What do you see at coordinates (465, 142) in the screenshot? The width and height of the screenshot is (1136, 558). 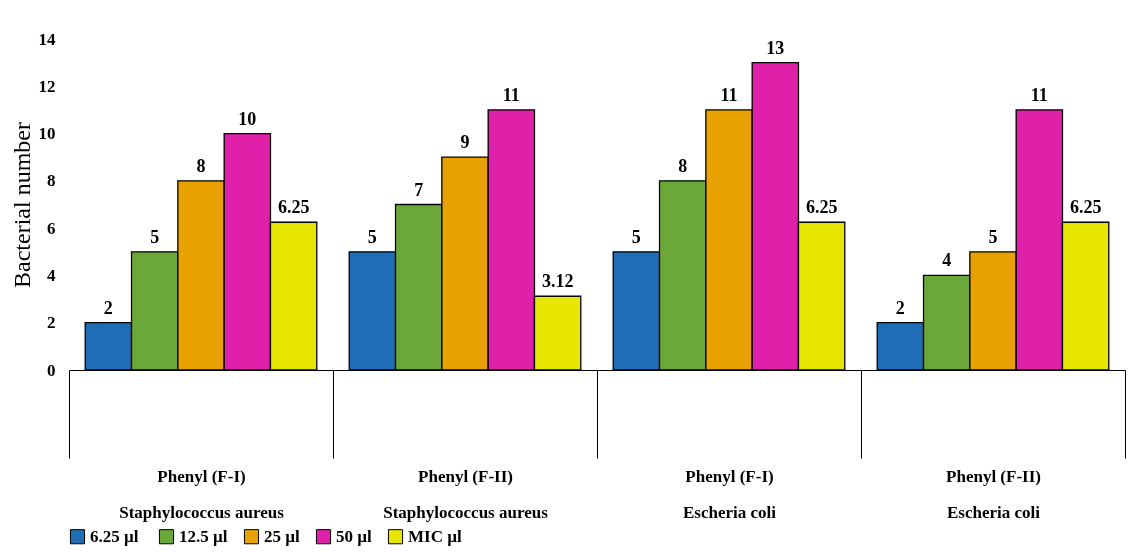 I see `data-label: 9` at bounding box center [465, 142].